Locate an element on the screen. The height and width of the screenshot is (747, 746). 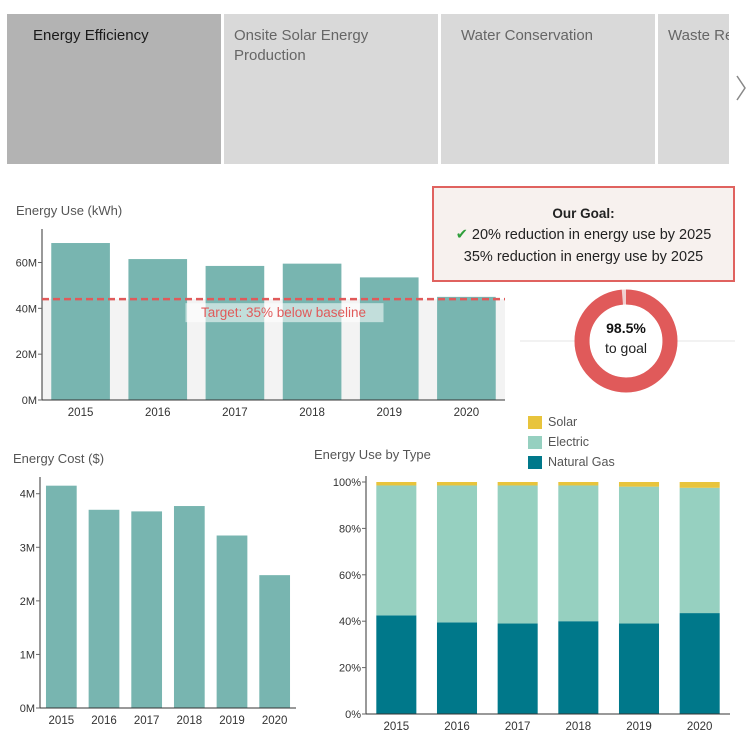
target-label-bg is located at coordinates (284, 313).